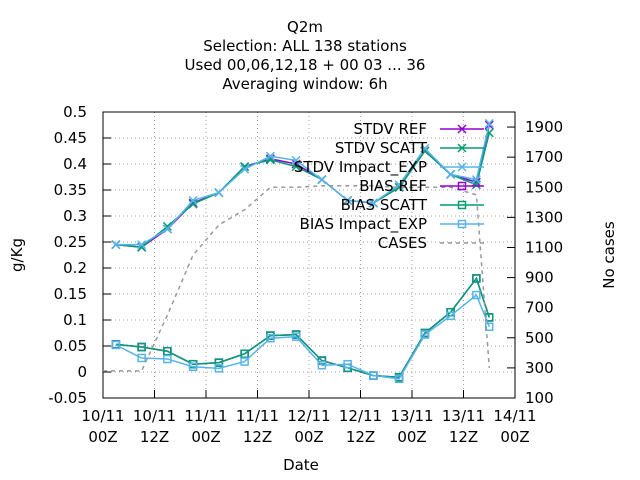 Image resolution: width=640 pixels, height=480 pixels. What do you see at coordinates (305, 65) in the screenshot?
I see `title-line: Used 00,06,12,18 + 00 03 ... 36` at bounding box center [305, 65].